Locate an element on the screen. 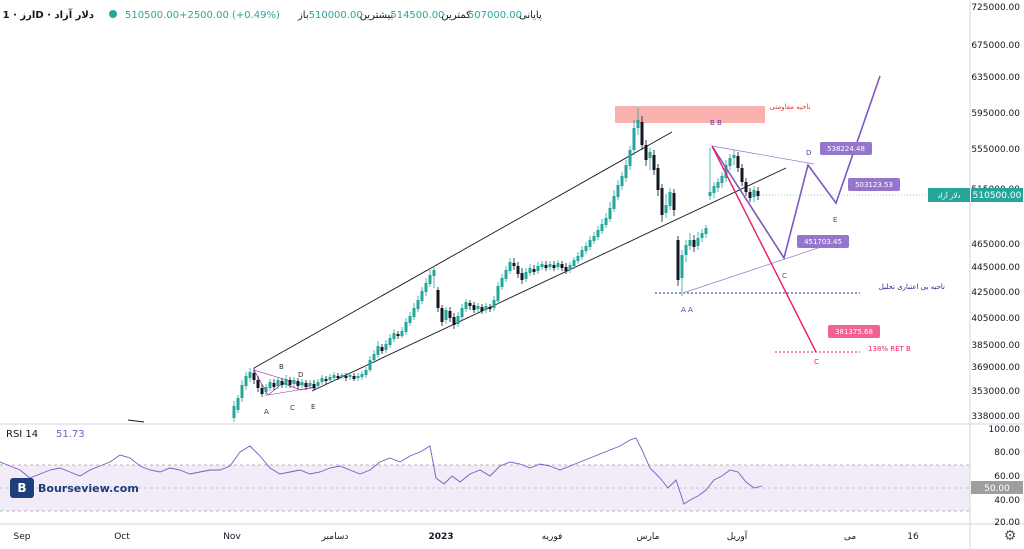 Image resolution: width=1024 pixels, height=549 pixels. current-price-tag is located at coordinates (997, 195).